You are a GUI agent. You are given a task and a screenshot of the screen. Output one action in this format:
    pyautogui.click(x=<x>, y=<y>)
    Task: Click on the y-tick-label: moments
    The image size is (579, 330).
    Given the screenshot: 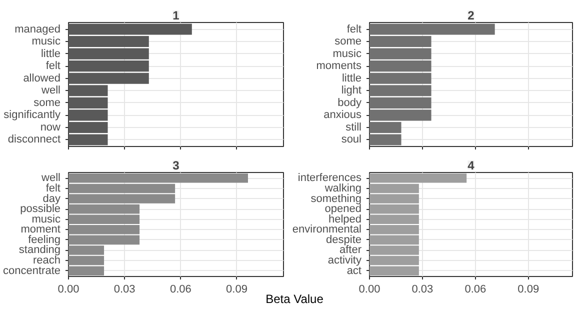 What is the action you would take?
    pyautogui.click(x=339, y=66)
    